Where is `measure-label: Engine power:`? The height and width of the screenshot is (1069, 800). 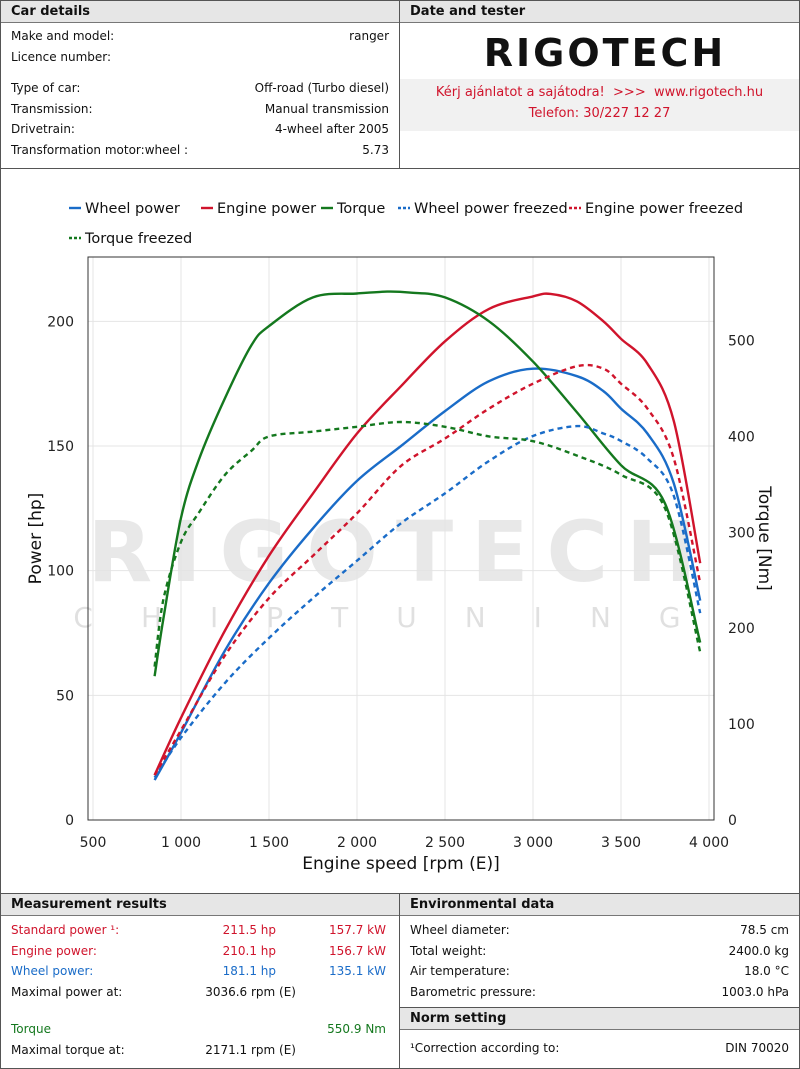 measure-label: Engine power: is located at coordinates (54, 950).